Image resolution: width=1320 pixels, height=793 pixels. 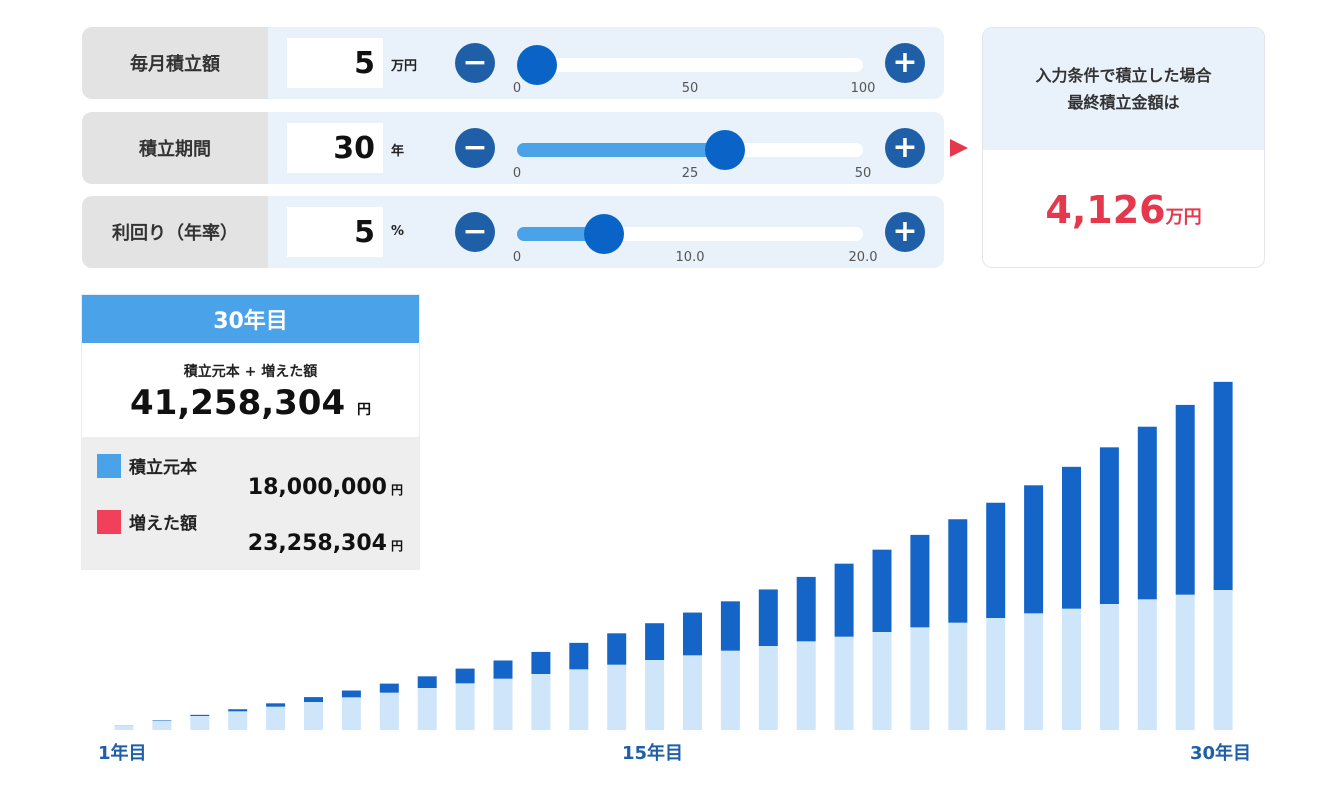 I want to click on period-minus-button: −, so click(x=475, y=148).